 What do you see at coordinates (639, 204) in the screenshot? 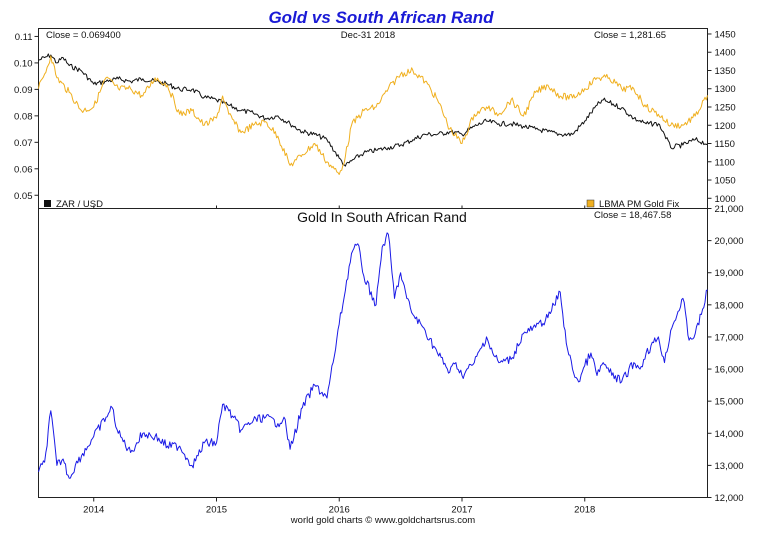
I see `gold-legend-label: LBMA PM Gold Fix` at bounding box center [639, 204].